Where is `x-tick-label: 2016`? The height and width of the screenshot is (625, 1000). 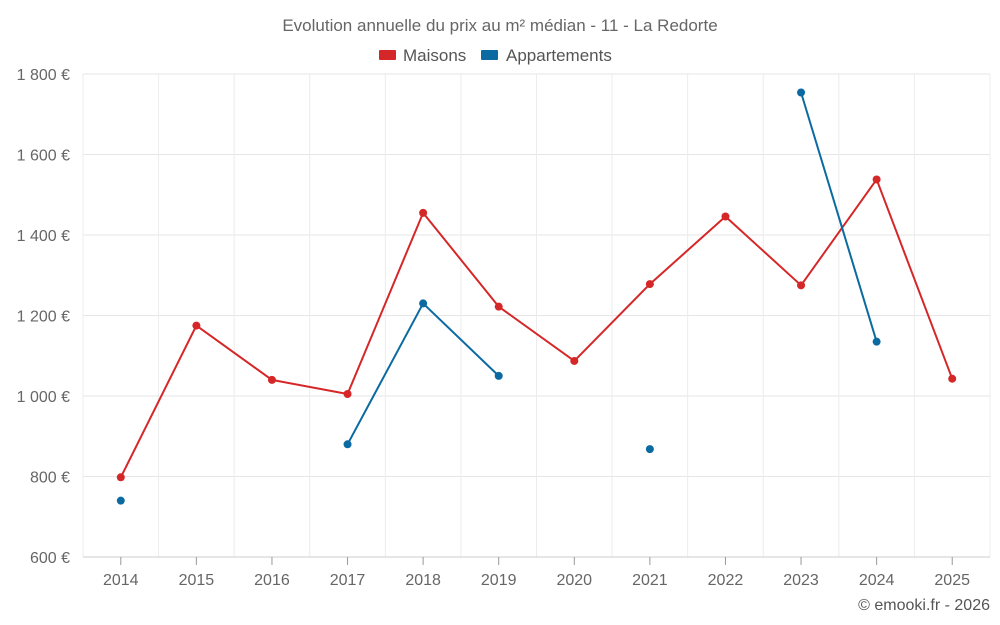
x-tick-label: 2016 is located at coordinates (272, 580).